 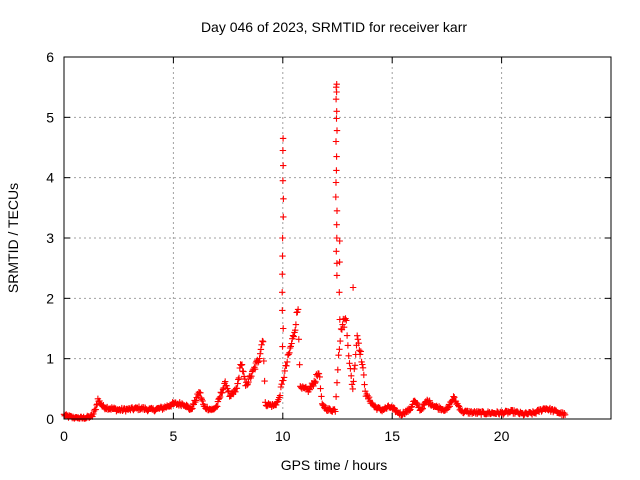 I want to click on x-axis-label: GPS time / hours, so click(x=334, y=465).